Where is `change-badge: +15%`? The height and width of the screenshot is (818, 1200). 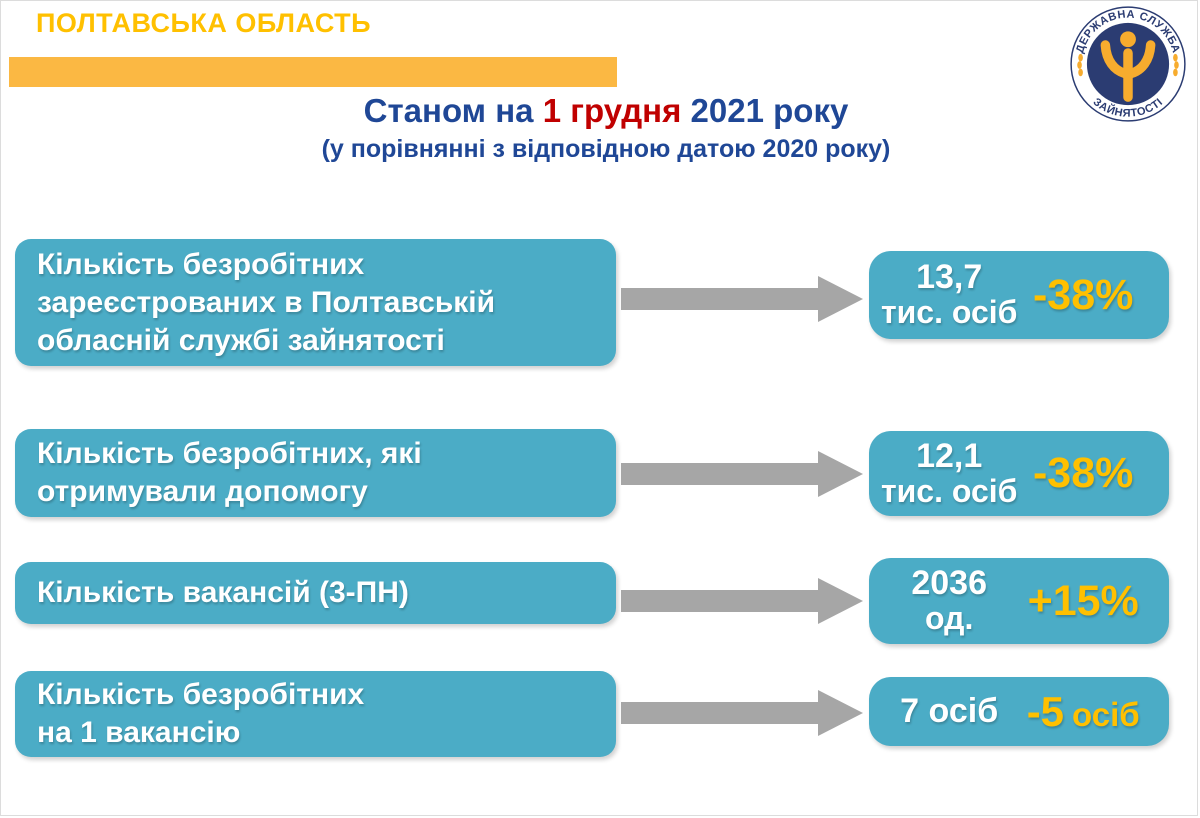
change-badge: +15% is located at coordinates (1083, 601).